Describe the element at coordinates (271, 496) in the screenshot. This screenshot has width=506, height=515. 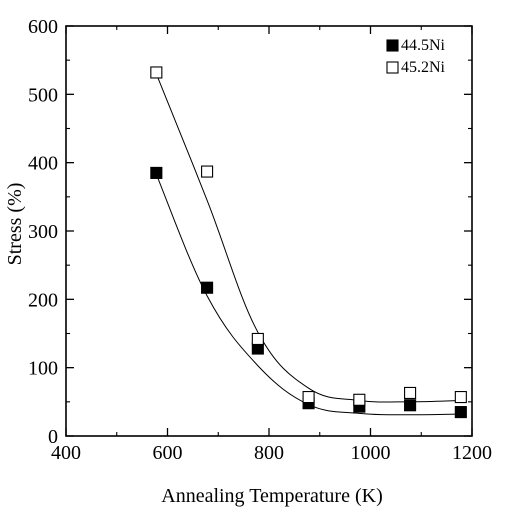
I see `x-axis-title: Annealing Temperature (K)` at that location.